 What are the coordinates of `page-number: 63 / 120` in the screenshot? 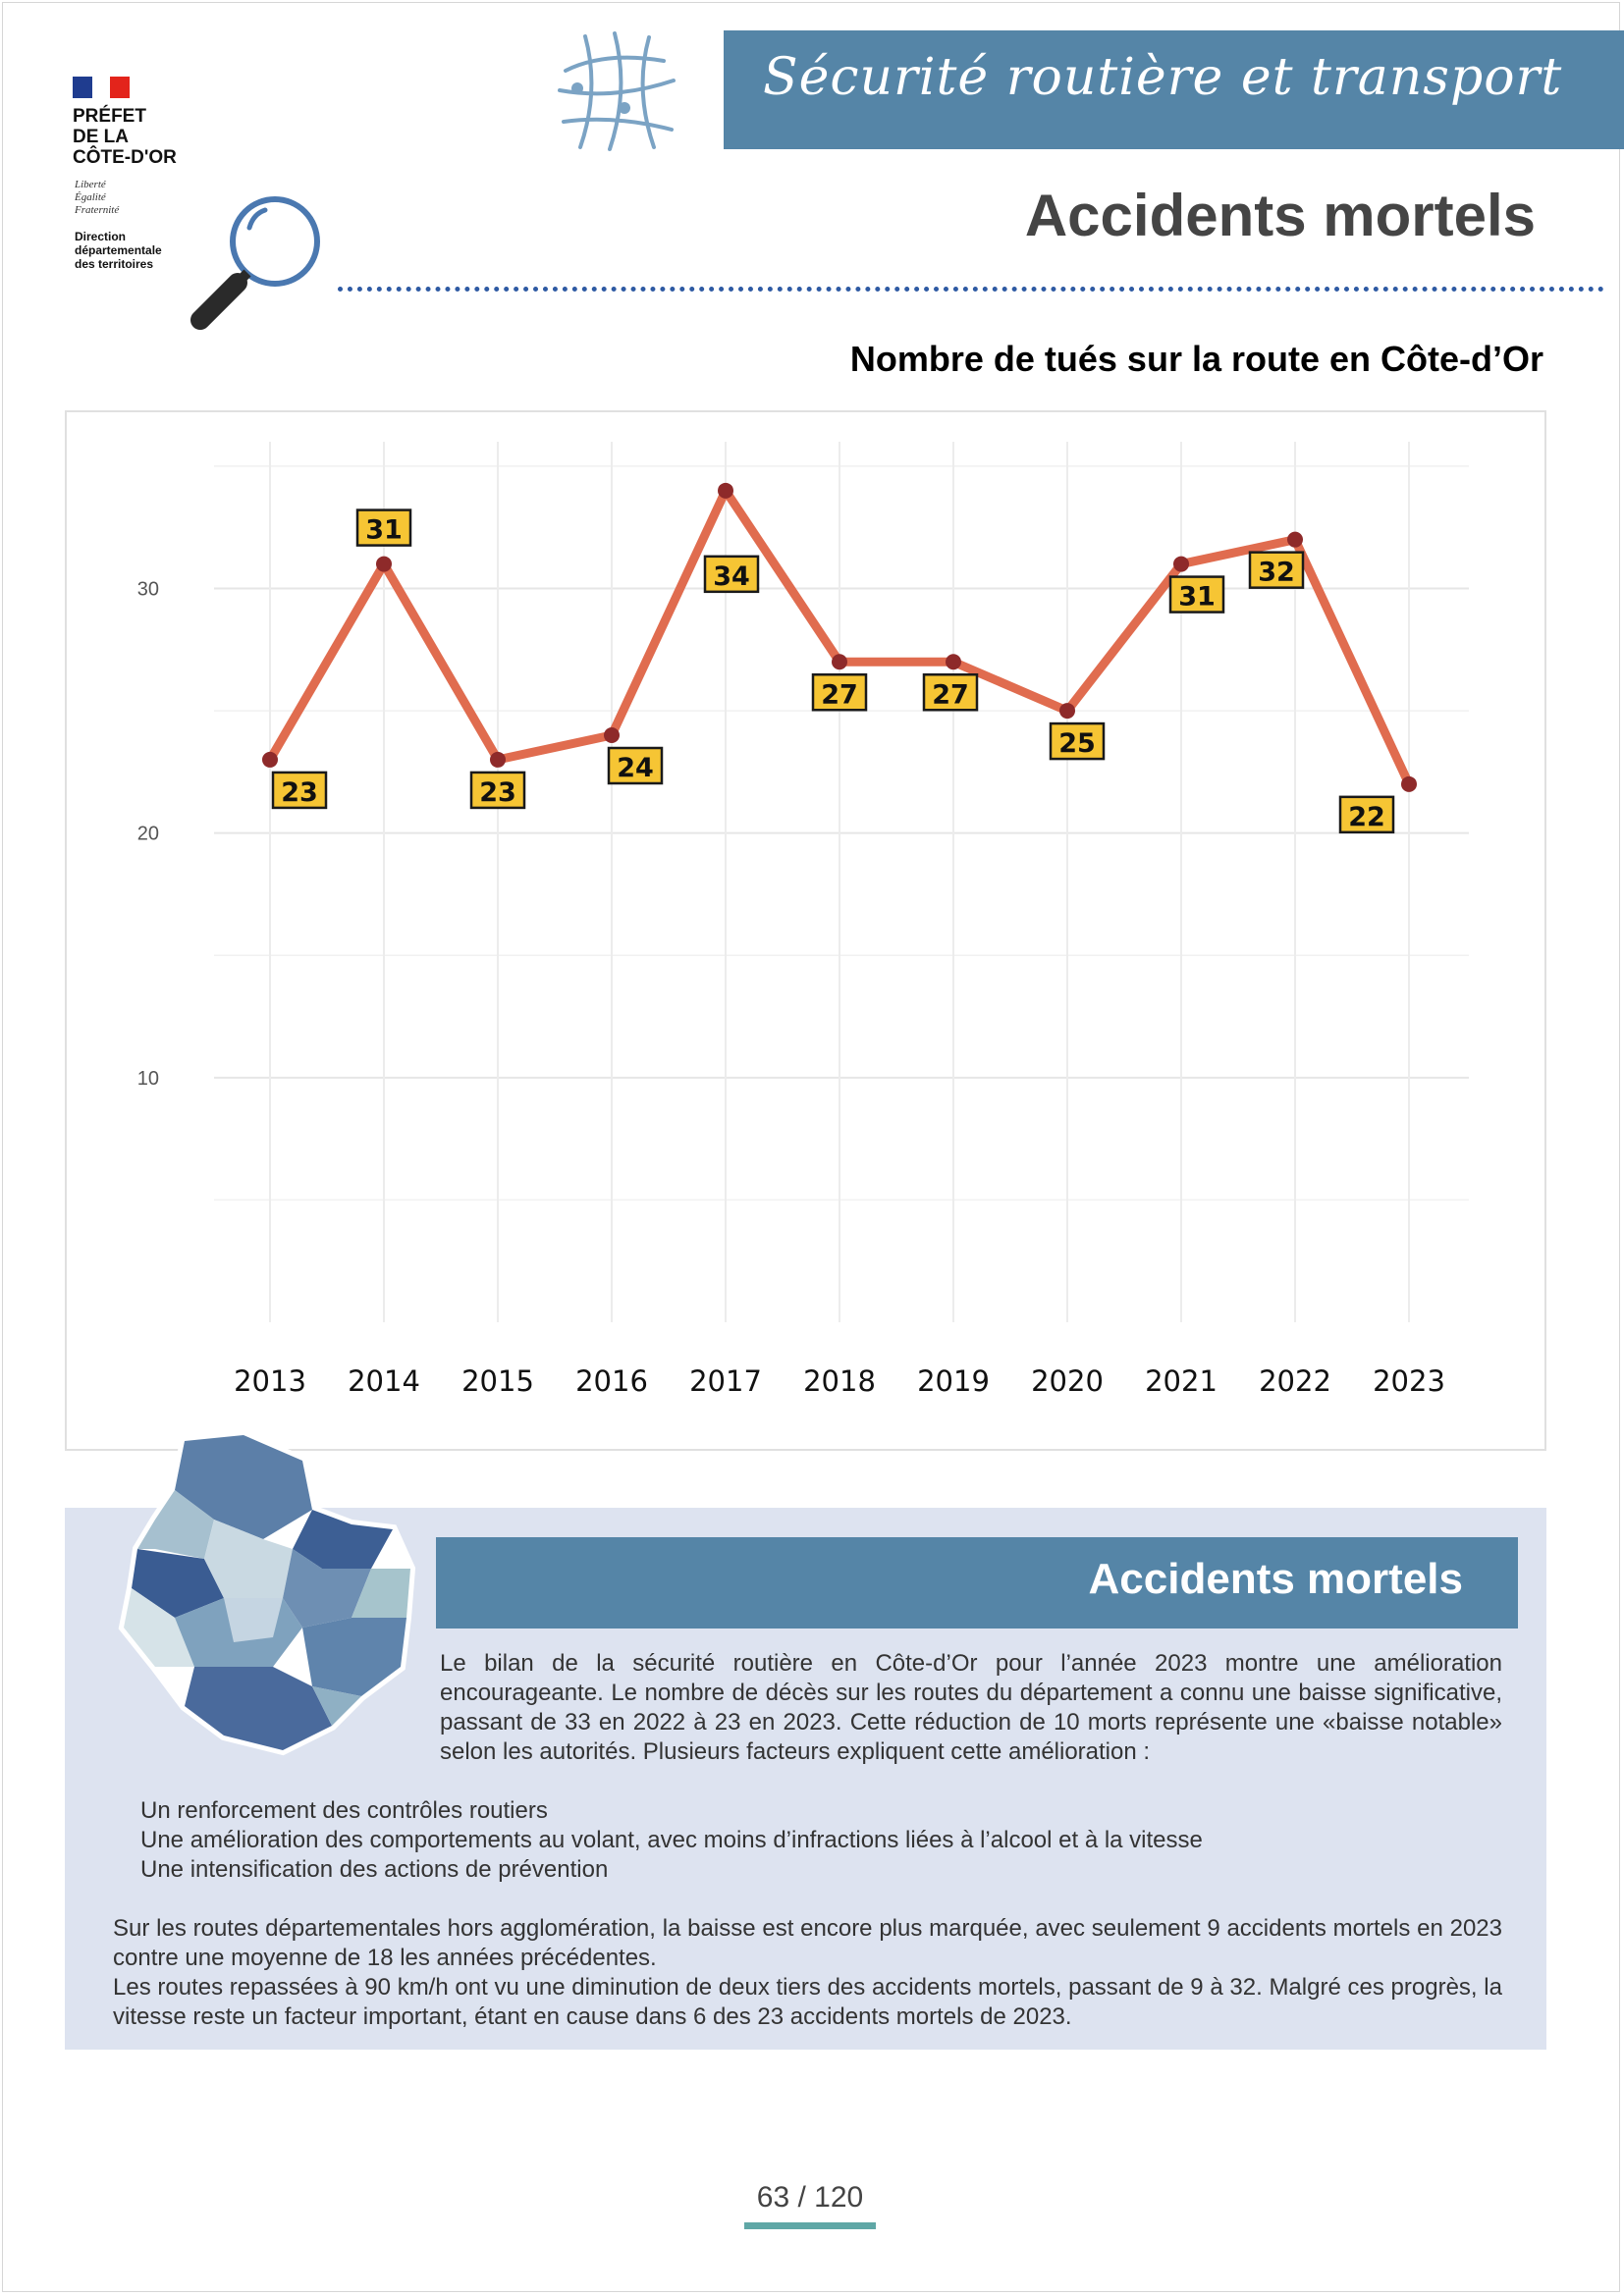 It's located at (810, 2197).